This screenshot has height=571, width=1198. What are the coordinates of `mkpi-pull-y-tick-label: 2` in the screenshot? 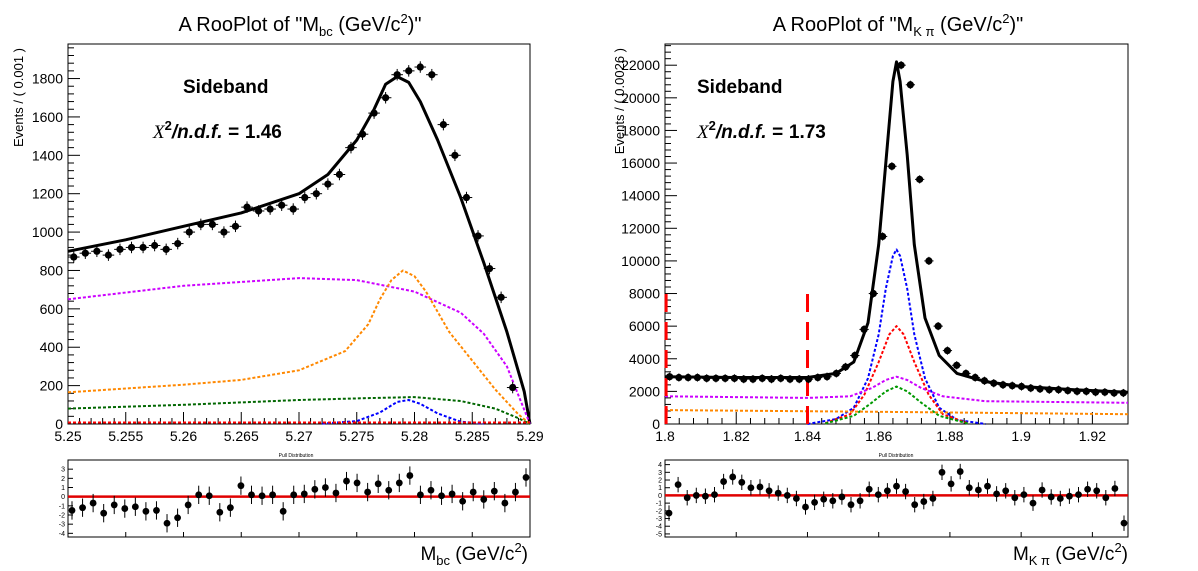 It's located at (660, 481).